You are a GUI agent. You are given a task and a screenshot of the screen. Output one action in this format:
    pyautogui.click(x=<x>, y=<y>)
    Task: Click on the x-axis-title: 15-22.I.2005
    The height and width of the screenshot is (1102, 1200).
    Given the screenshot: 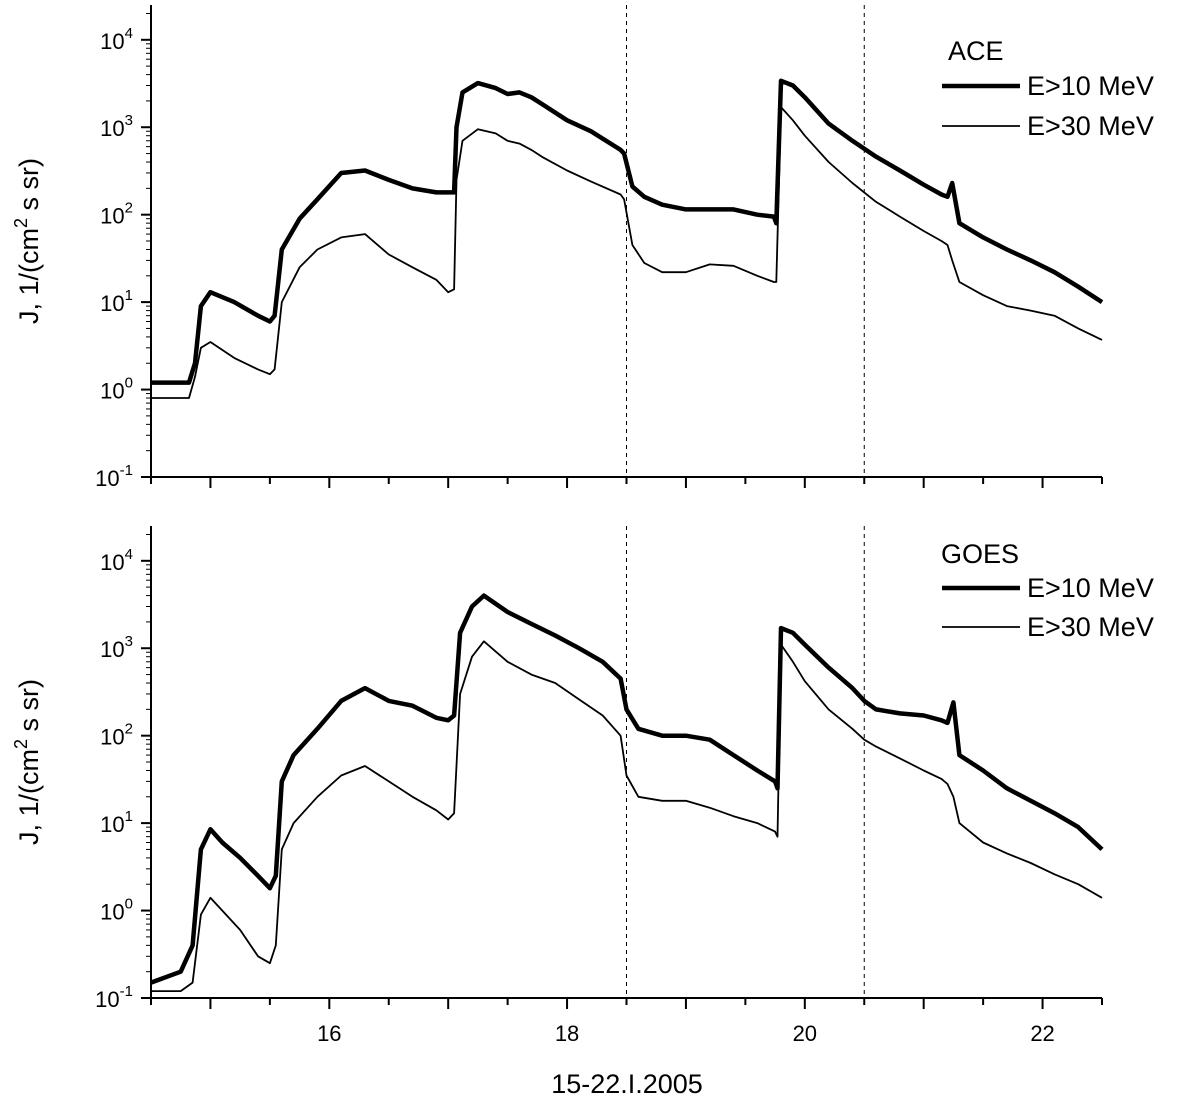 What is the action you would take?
    pyautogui.click(x=627, y=1084)
    